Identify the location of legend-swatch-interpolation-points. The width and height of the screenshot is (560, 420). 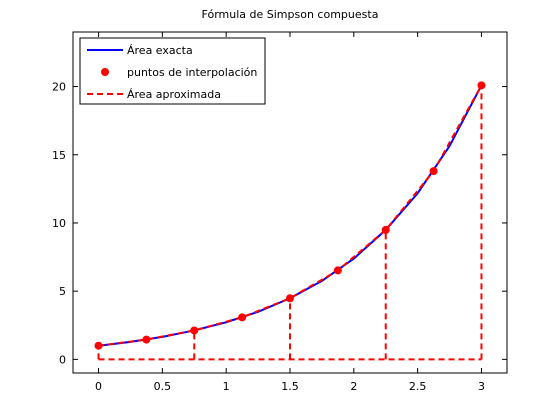
(105, 72).